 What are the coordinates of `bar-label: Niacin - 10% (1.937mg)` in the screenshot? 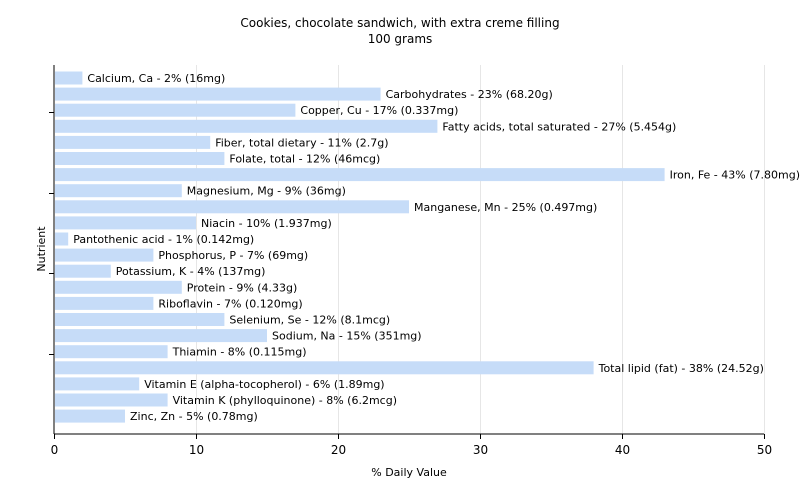 It's located at (266, 223).